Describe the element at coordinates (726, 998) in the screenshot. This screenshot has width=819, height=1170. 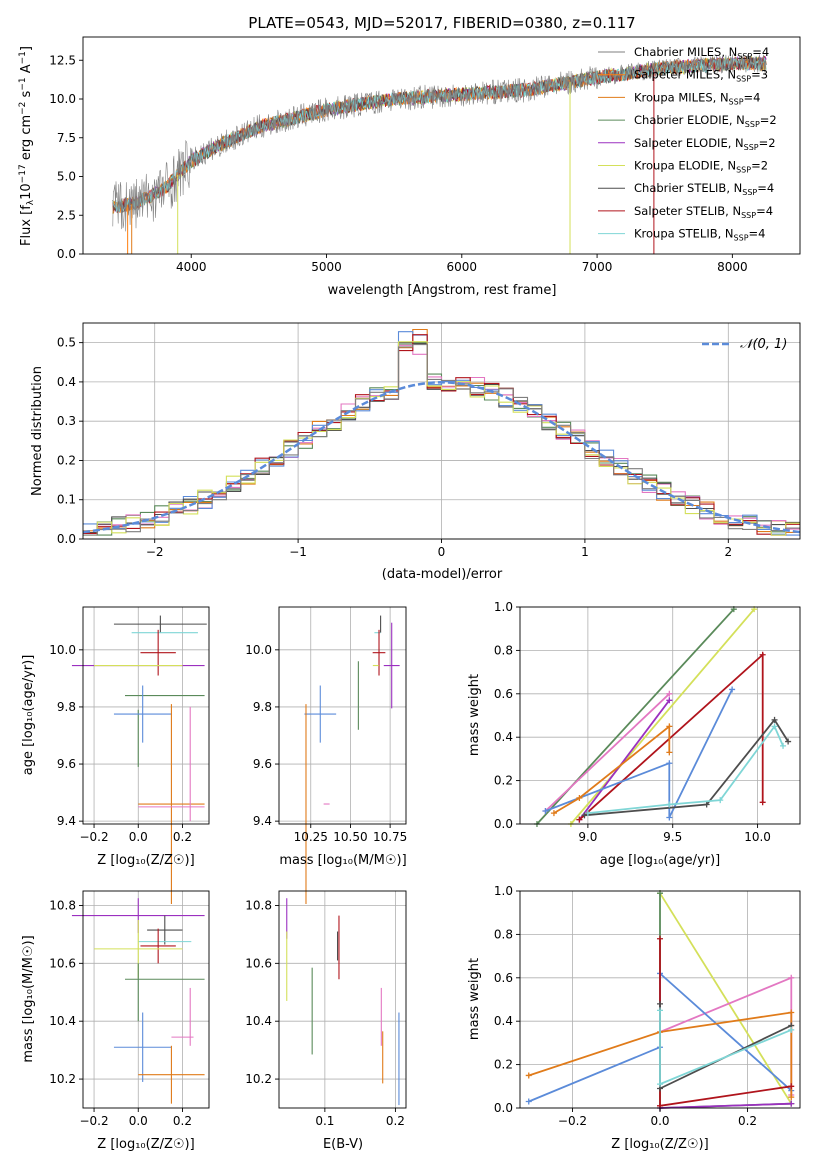
I see `weight-z-line-kroupa_elodie` at that location.